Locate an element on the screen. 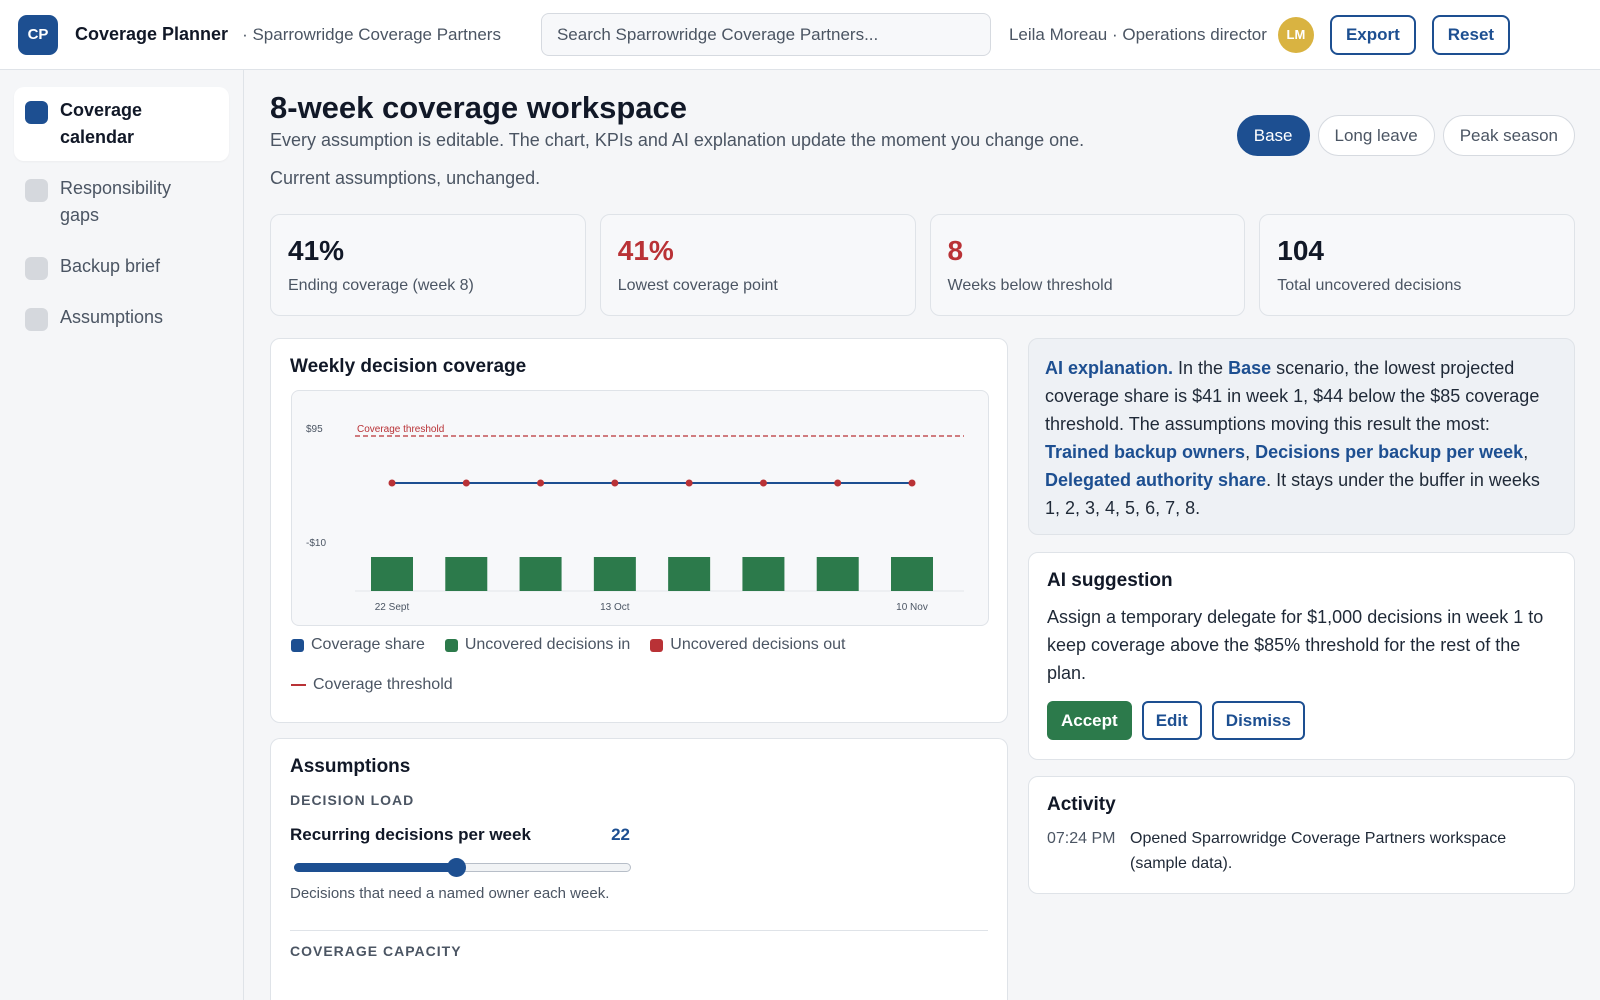  suggestion-actions: Accept Edit Dismiss is located at coordinates (1301, 720).